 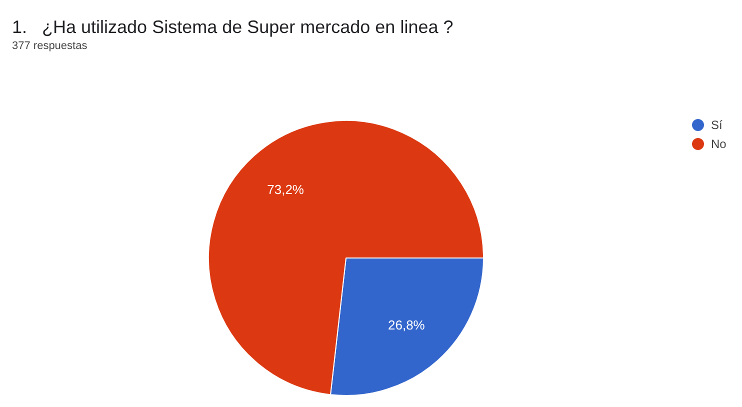 What do you see at coordinates (285, 189) in the screenshot?
I see `data-label: 73,2%` at bounding box center [285, 189].